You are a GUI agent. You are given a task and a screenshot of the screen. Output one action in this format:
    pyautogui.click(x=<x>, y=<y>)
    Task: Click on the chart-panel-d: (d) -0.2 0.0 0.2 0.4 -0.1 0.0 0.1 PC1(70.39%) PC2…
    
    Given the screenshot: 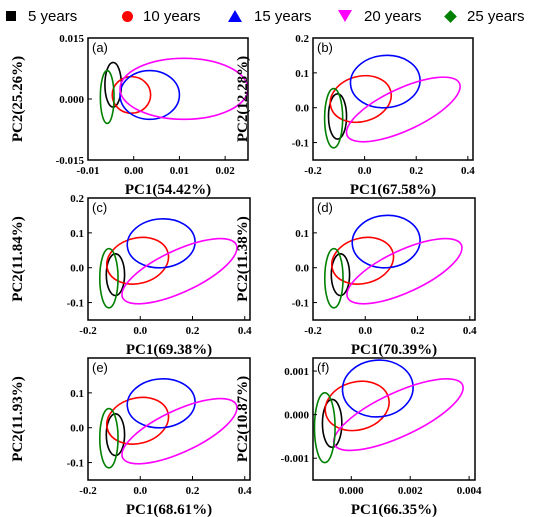 What is the action you would take?
    pyautogui.click(x=356, y=277)
    